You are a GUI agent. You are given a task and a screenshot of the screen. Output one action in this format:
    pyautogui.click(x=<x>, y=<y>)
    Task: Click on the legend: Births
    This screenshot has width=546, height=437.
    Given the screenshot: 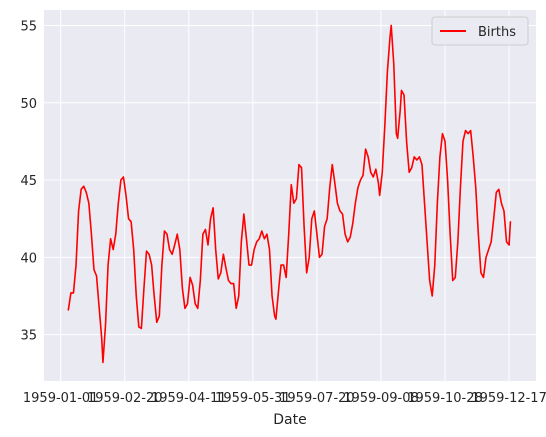 What is the action you would take?
    pyautogui.click(x=480, y=31)
    